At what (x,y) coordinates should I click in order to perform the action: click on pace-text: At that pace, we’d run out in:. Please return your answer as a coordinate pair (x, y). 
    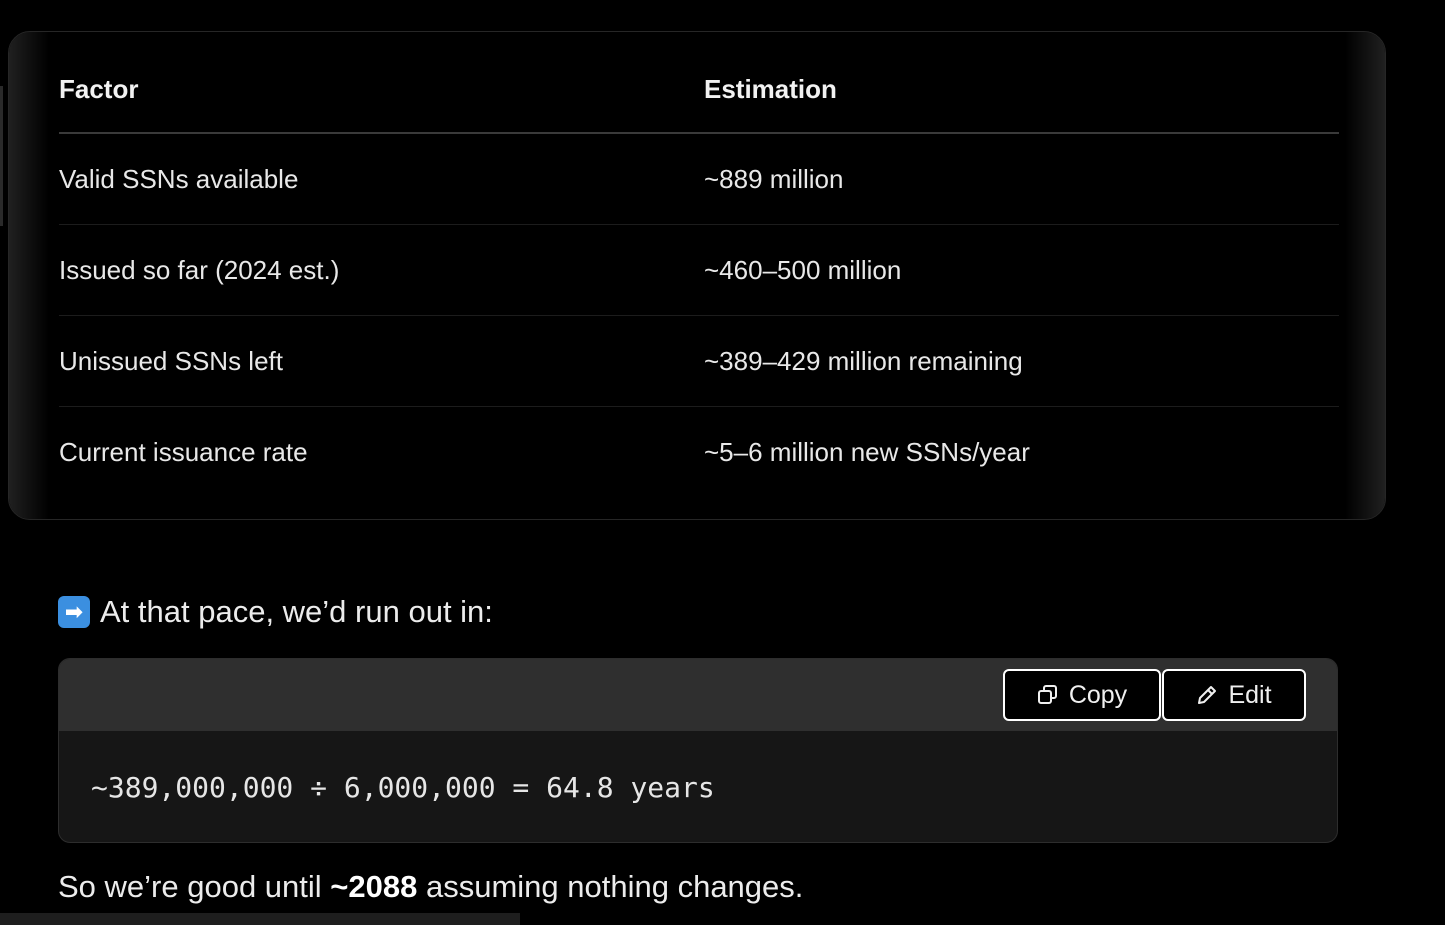
    Looking at the image, I should click on (296, 611).